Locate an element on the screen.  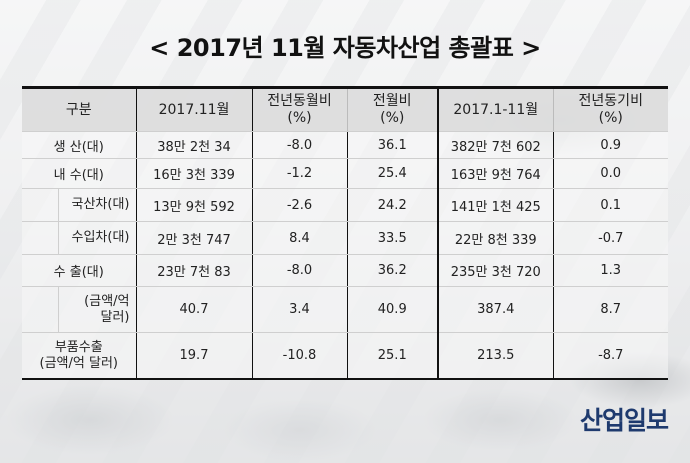
header-yoy-month: 전년동월비 (%) is located at coordinates (299, 109).